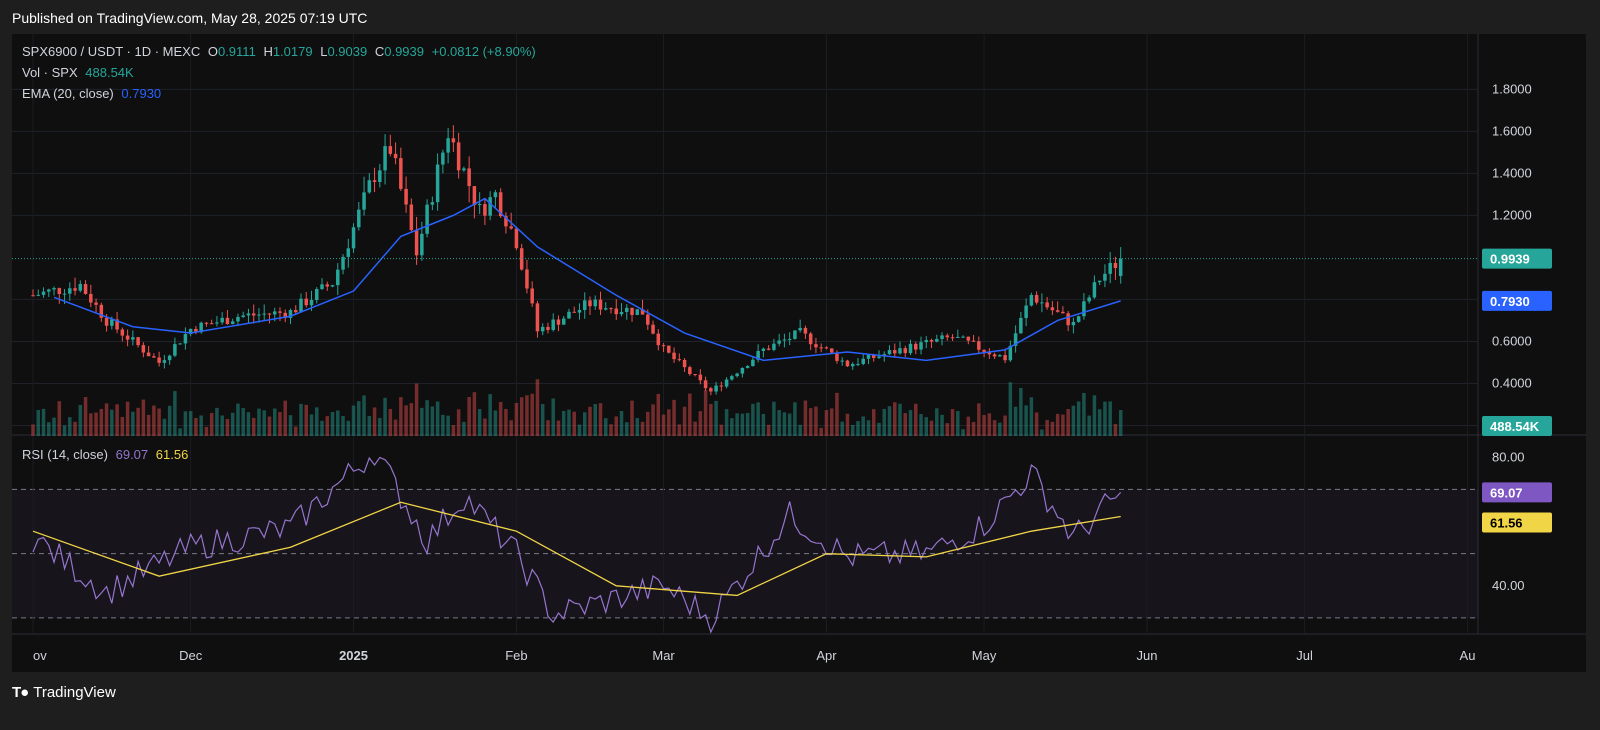  What do you see at coordinates (111, 51) in the screenshot?
I see `symbol-title: SPX6900 / USDT · 1D · MEXC` at bounding box center [111, 51].